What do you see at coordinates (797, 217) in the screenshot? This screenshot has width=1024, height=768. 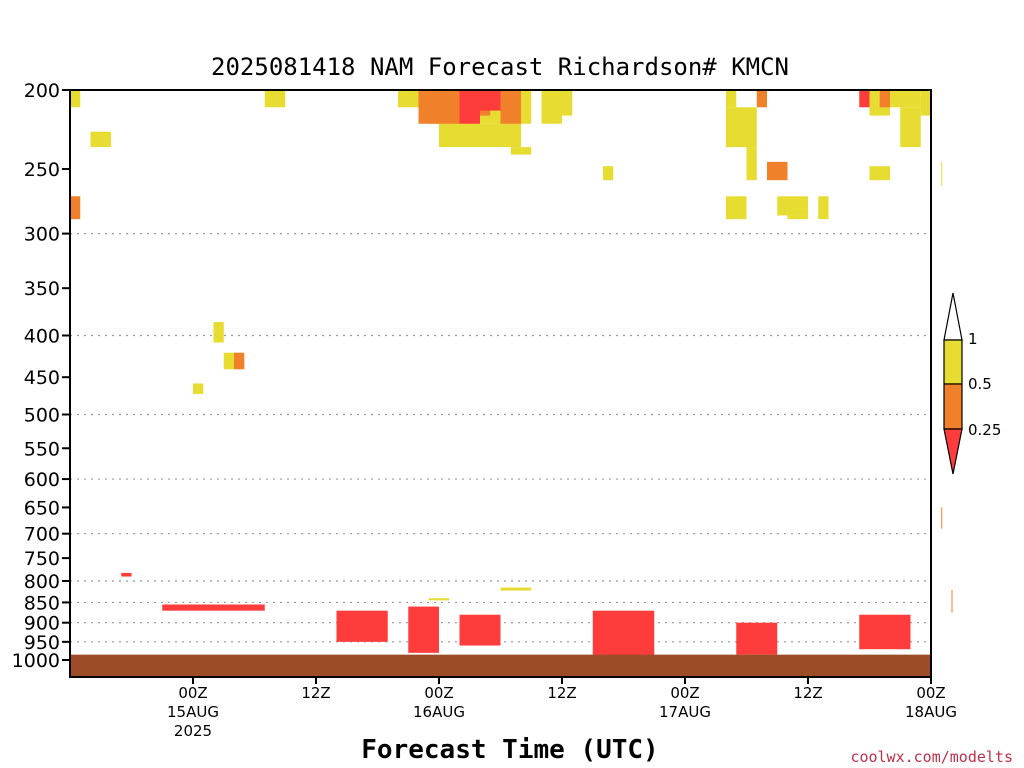 I see `ri-cell-0.5-1-16` at bounding box center [797, 217].